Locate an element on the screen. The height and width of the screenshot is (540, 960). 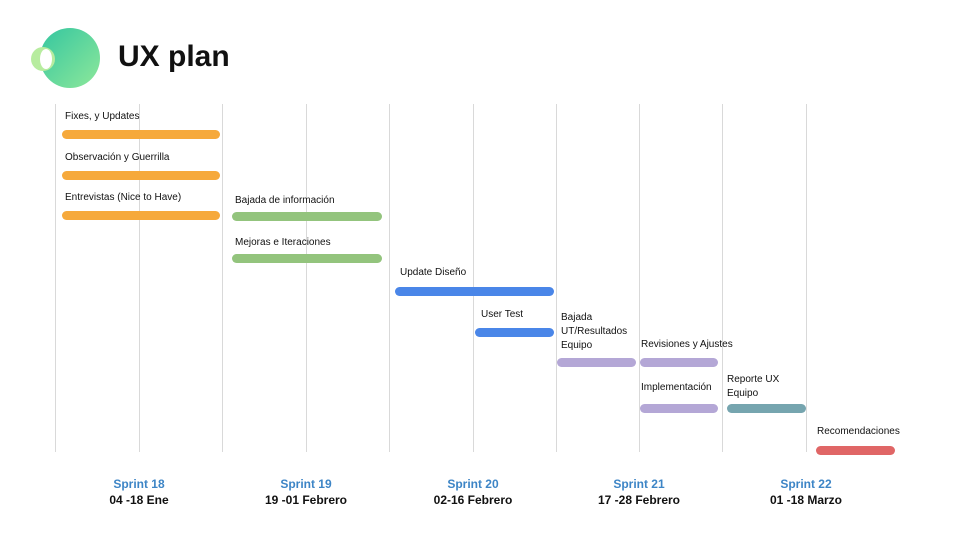
task-label: Bajada de información is located at coordinates (285, 201).